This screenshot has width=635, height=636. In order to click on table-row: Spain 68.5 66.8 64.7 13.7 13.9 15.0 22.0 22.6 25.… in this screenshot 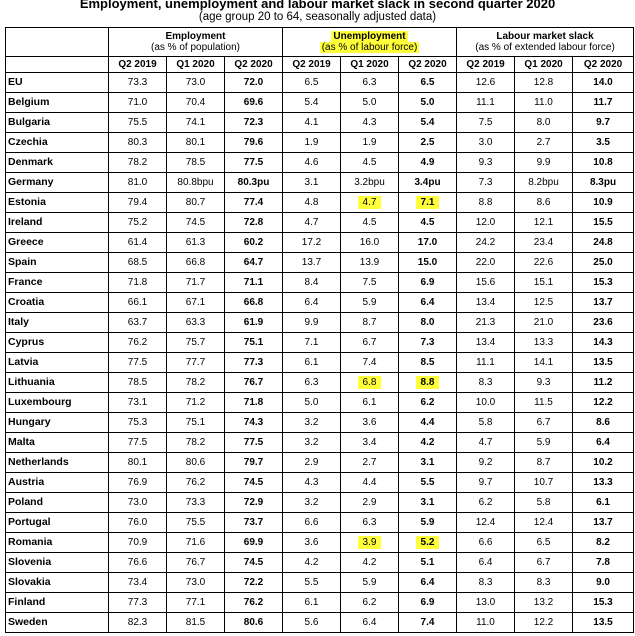, I will do `click(320, 262)`.